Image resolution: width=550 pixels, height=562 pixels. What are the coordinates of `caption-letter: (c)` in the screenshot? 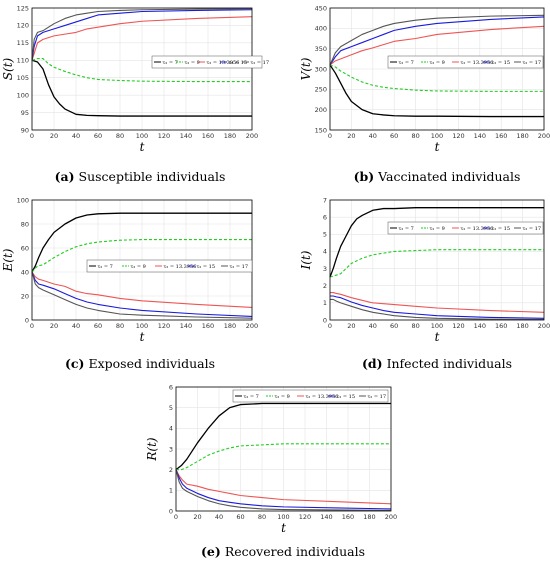 It's located at (74, 363).